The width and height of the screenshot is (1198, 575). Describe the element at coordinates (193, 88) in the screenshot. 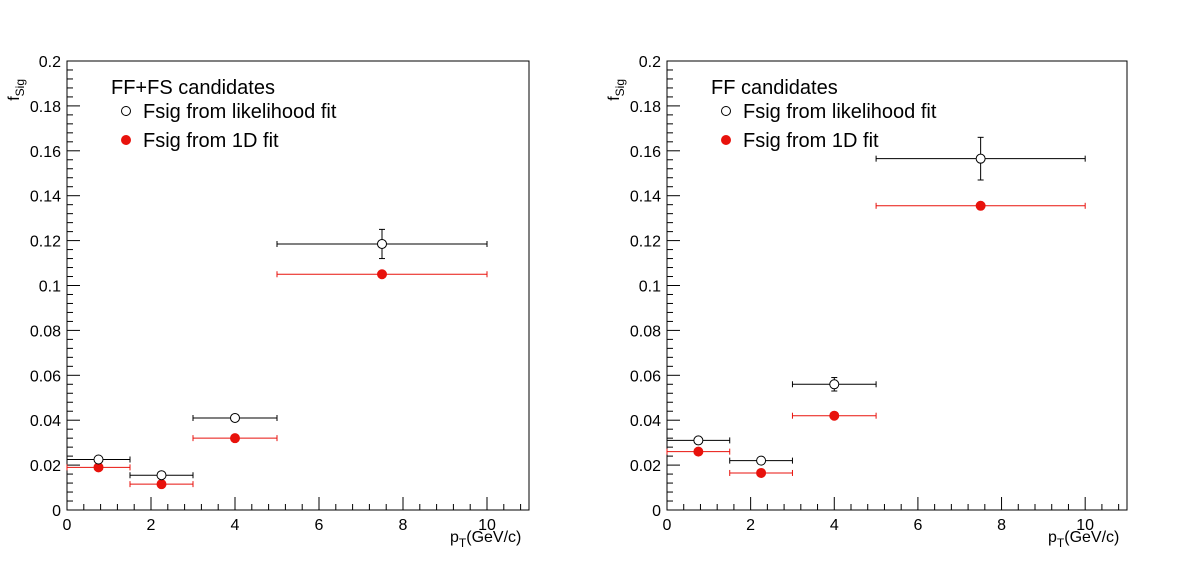

I see `legend-title: FF+FS candidates` at that location.